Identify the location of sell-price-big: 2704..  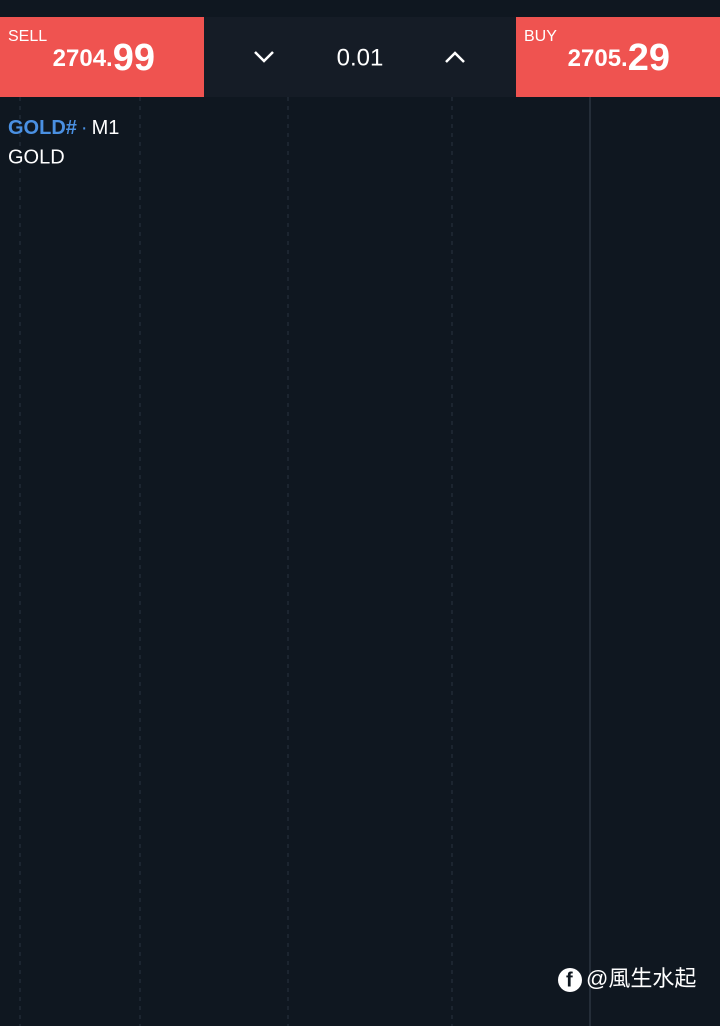
(83, 58).